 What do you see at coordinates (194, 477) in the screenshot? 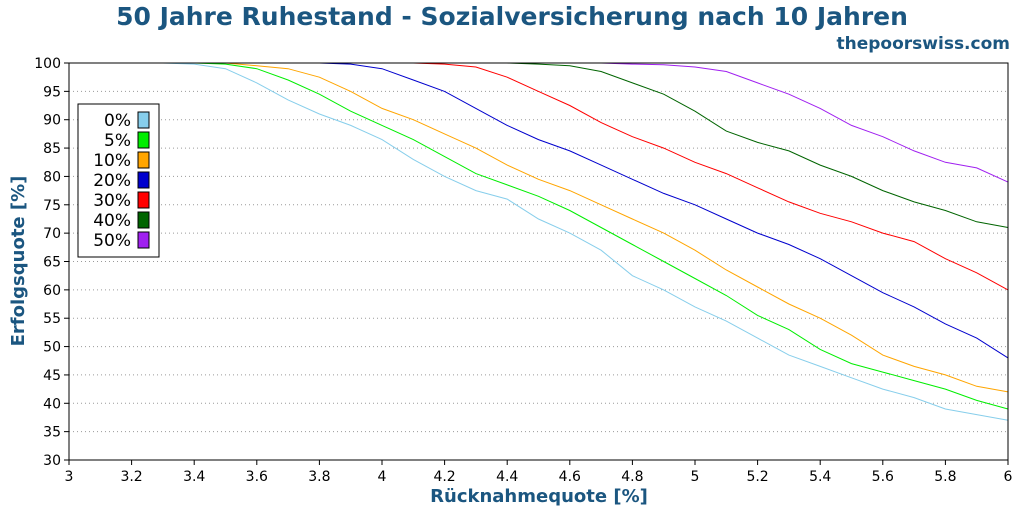
I see `x-tick-label: 3.4` at bounding box center [194, 477].